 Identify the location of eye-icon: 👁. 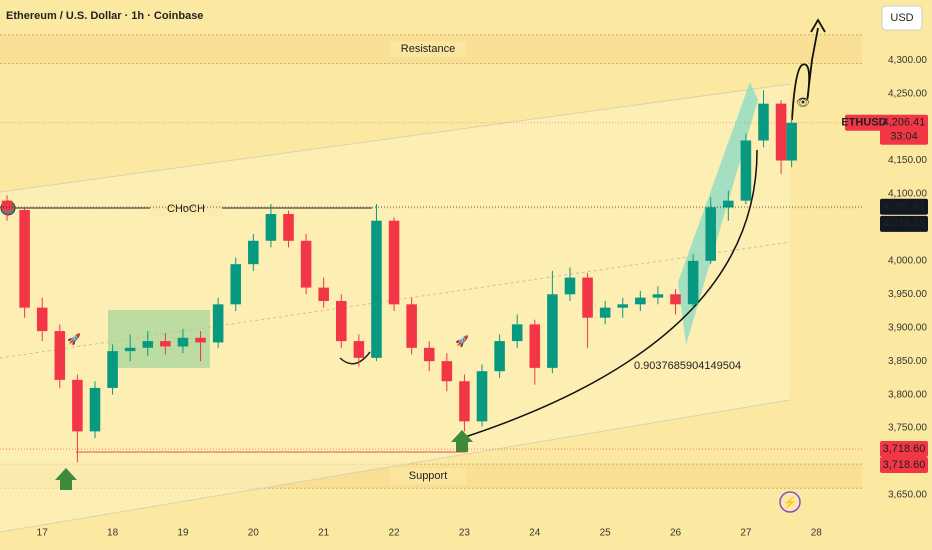
(803, 103).